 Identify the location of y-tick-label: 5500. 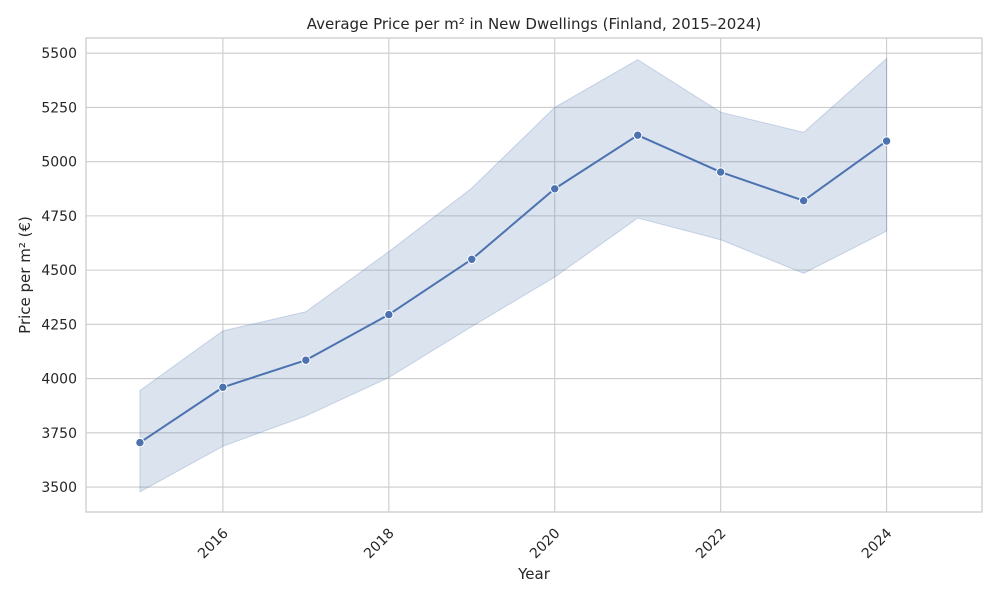
(59, 54).